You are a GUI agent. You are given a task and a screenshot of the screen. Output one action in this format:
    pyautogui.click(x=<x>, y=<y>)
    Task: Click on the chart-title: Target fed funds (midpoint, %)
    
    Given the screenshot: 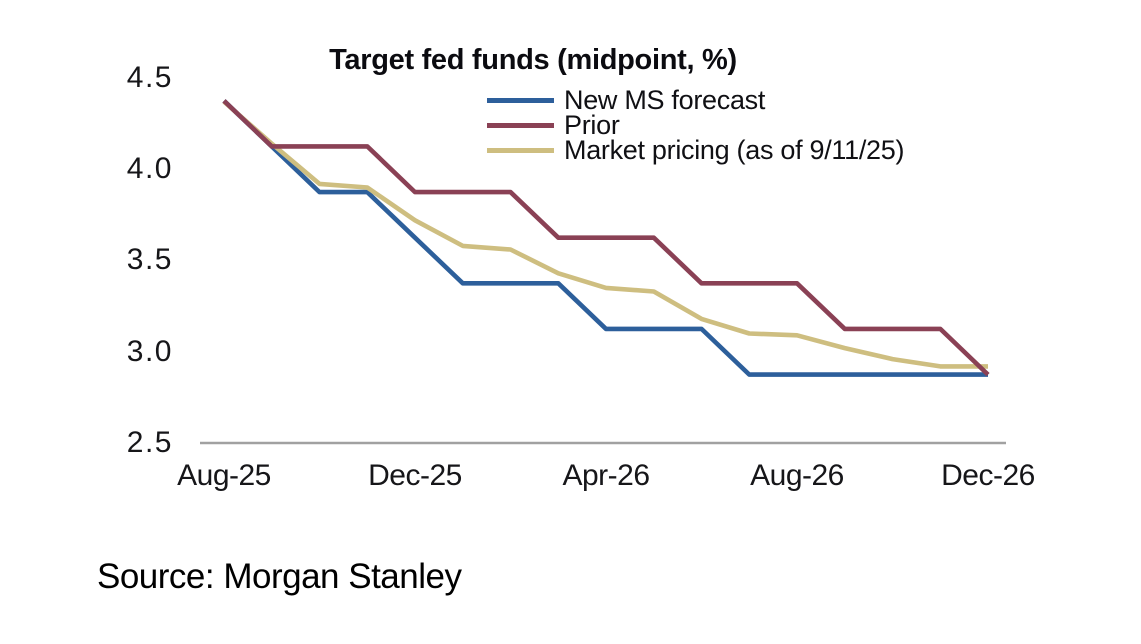 What is the action you would take?
    pyautogui.click(x=533, y=60)
    